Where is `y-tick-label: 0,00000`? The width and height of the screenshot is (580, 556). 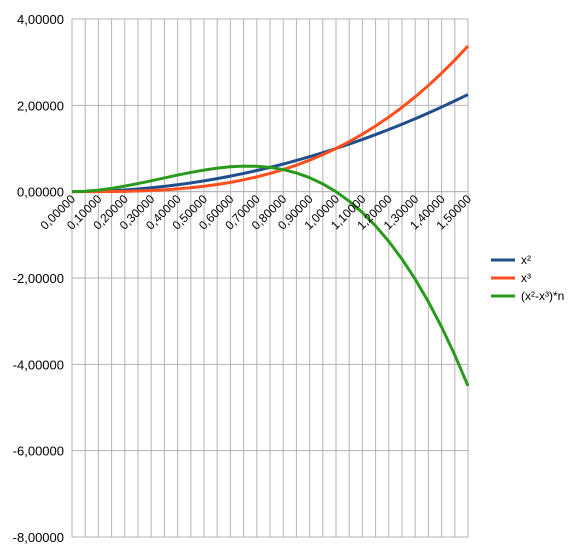
y-tick-label: 0,00000 is located at coordinates (40, 192).